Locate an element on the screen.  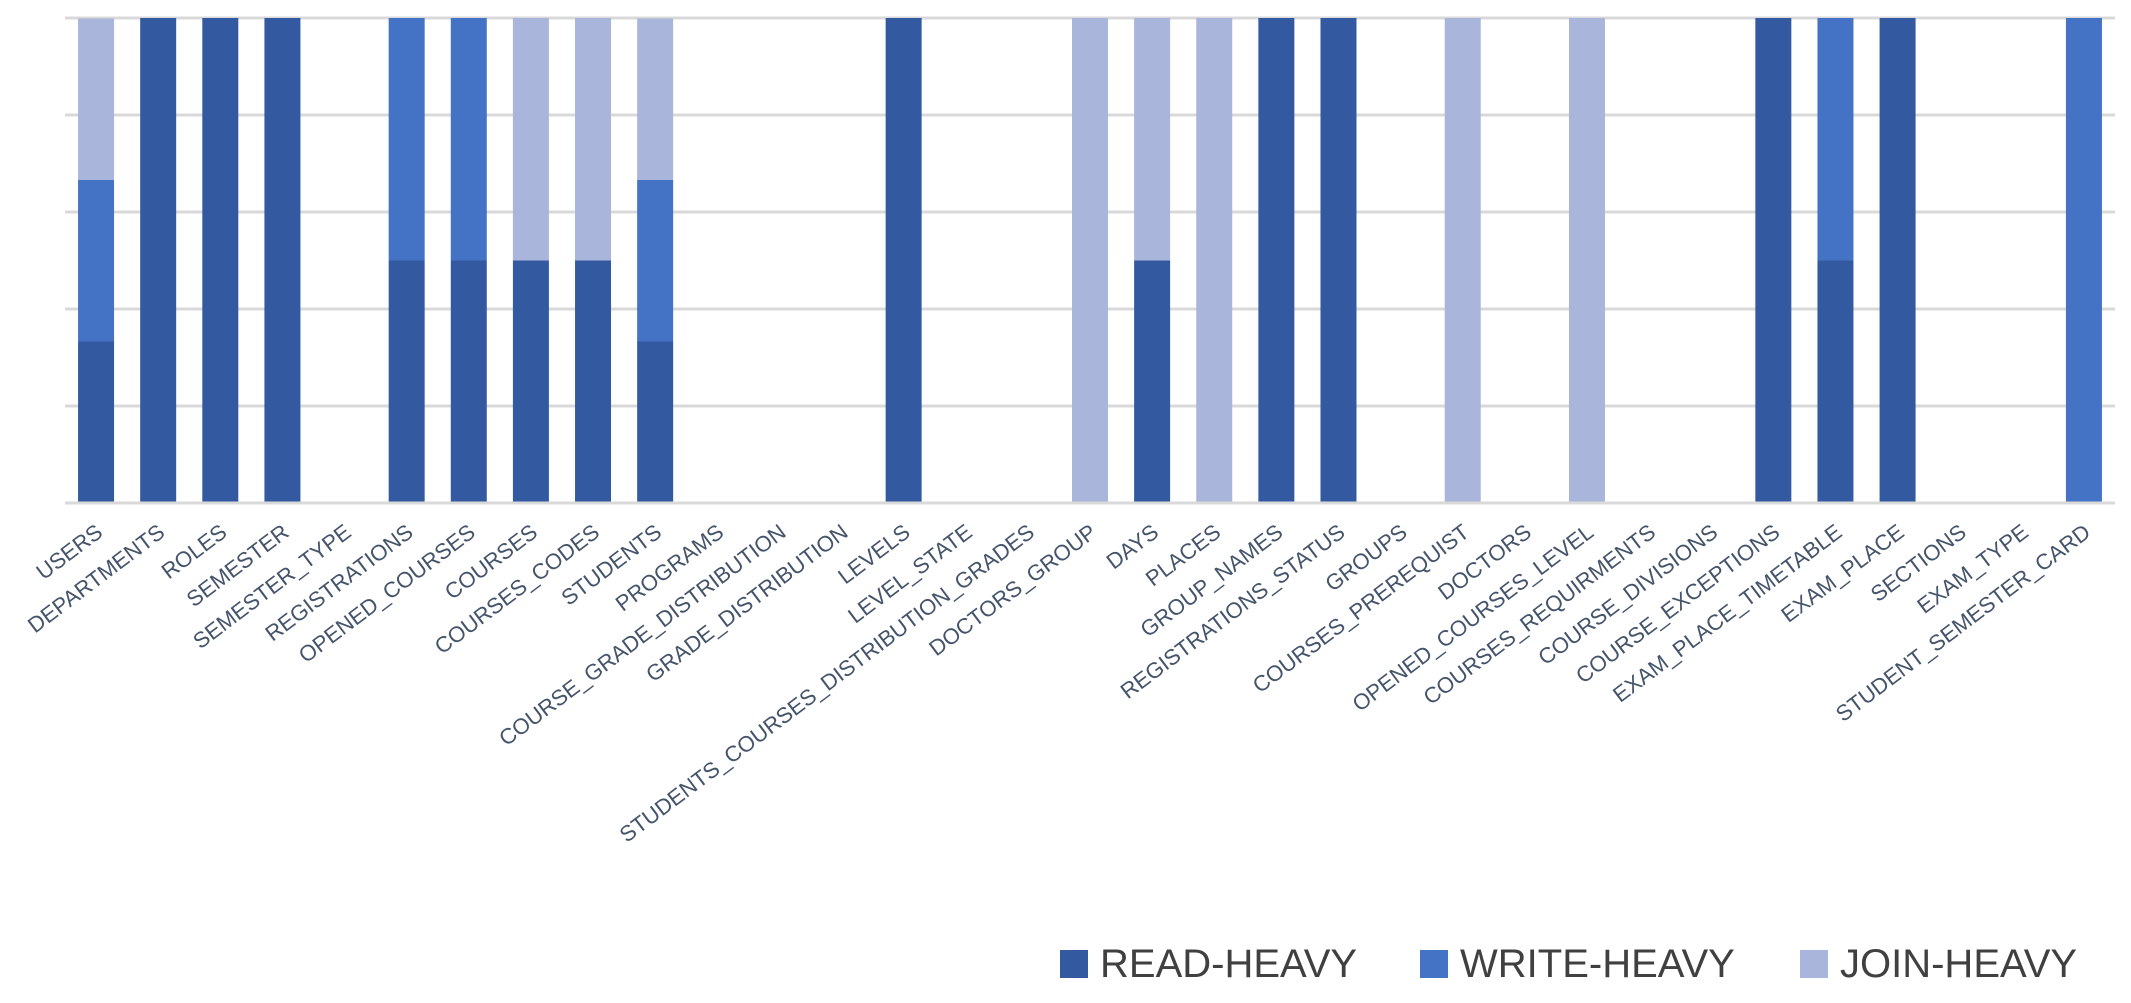
legend-label: READ-HEAVY is located at coordinates (1228, 964).